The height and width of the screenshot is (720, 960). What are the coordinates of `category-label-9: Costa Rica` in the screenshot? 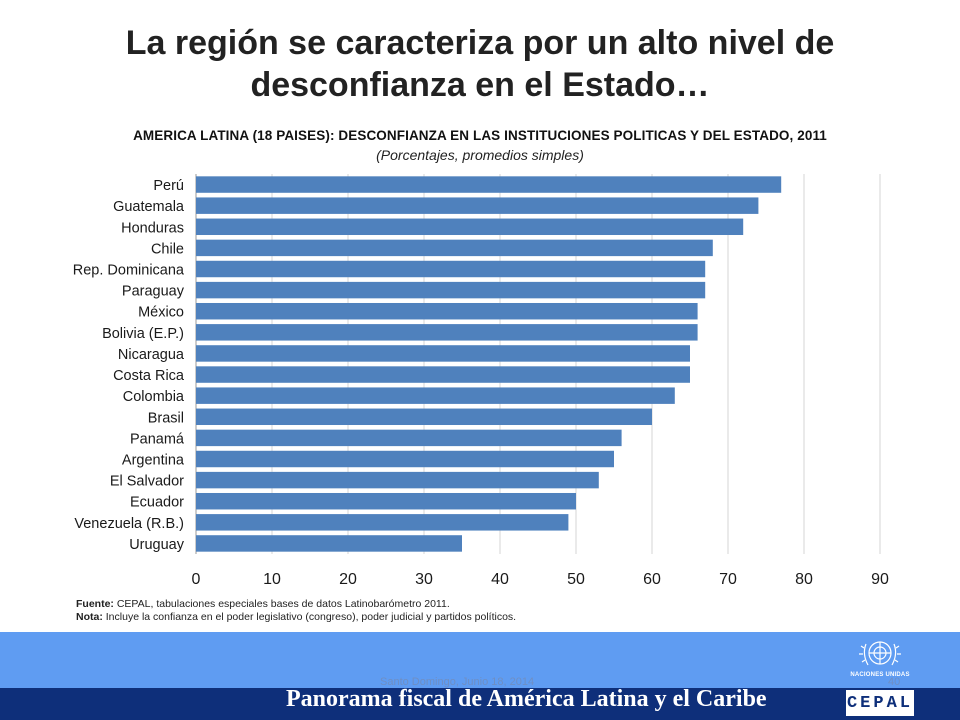 It's located at (149, 376).